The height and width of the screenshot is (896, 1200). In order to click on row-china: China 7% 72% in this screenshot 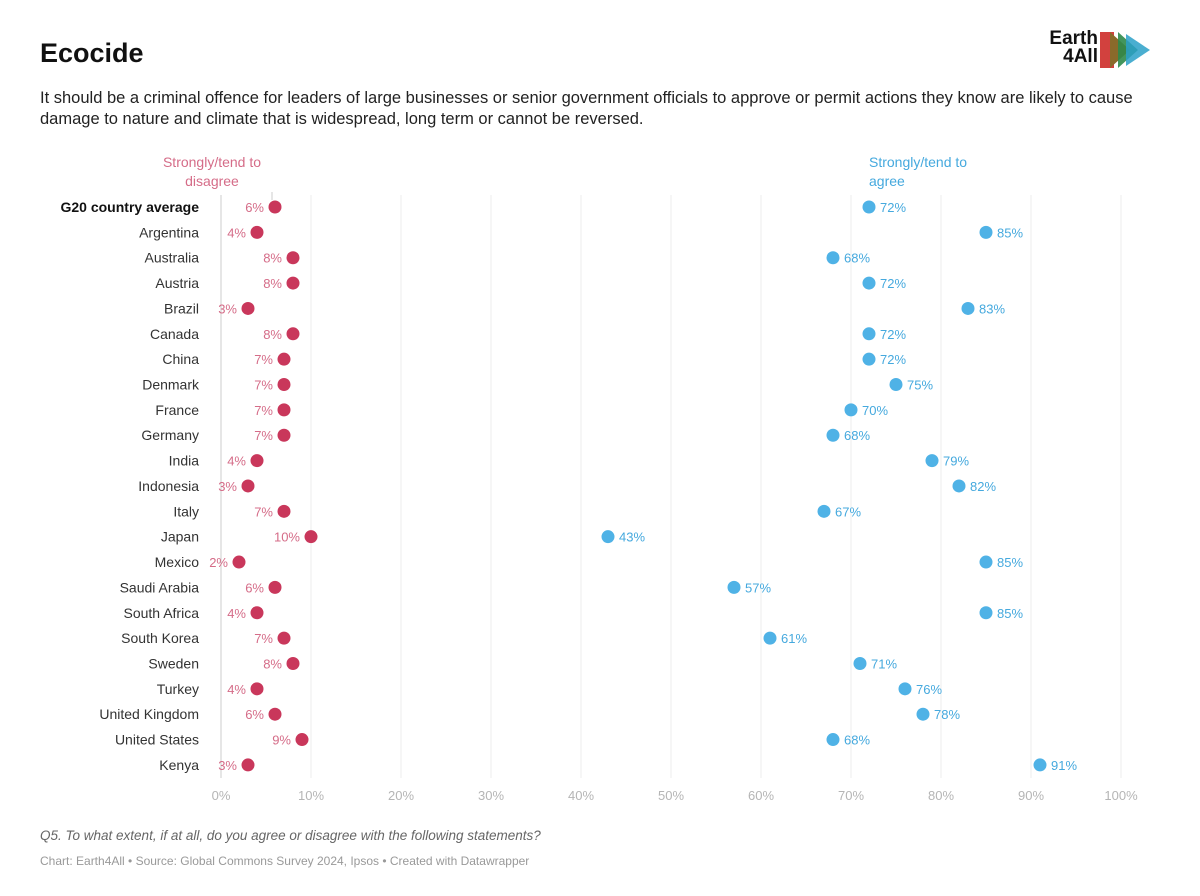, I will do `click(534, 359)`.